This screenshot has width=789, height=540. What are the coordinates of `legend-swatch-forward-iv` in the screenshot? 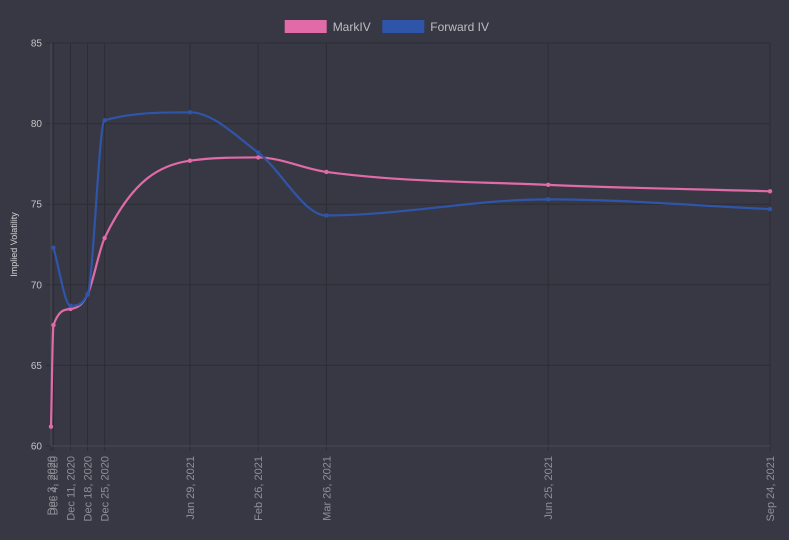 It's located at (403, 26).